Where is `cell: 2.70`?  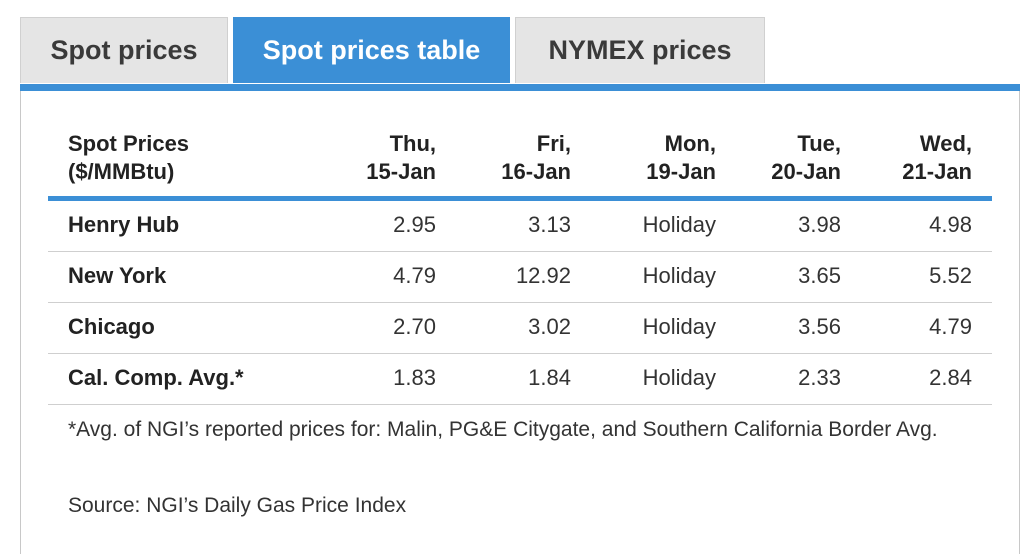
cell: 2.70 is located at coordinates (414, 326).